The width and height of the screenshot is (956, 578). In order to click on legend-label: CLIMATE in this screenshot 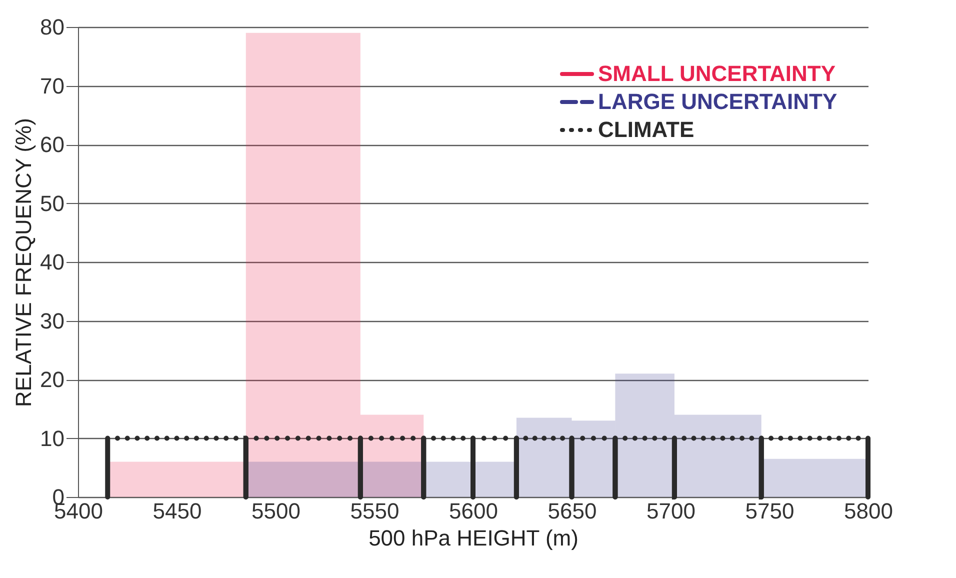, I will do `click(646, 129)`.